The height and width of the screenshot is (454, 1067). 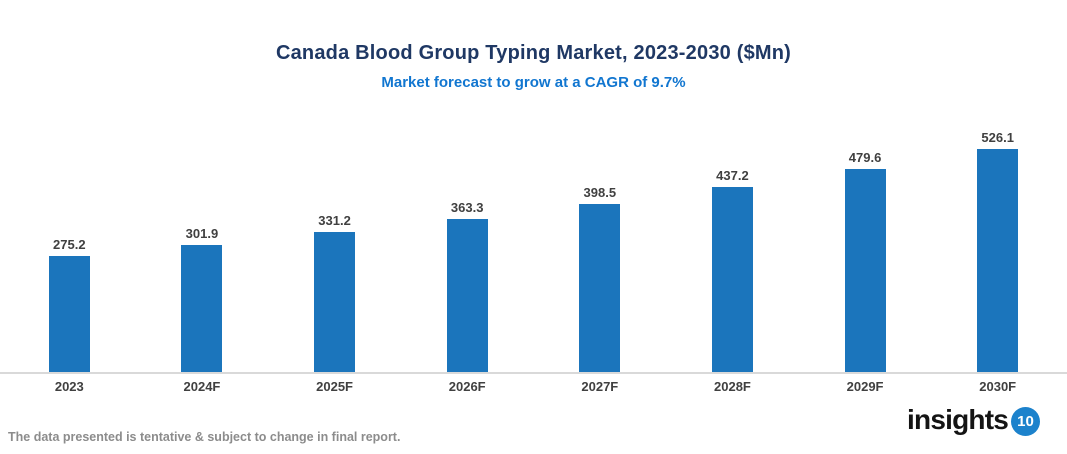 What do you see at coordinates (533, 373) in the screenshot?
I see `x-axis-line` at bounding box center [533, 373].